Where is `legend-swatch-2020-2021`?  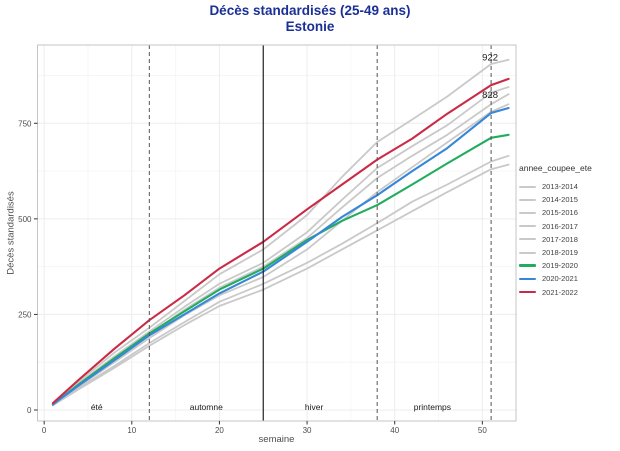
legend-swatch-2020-2021 is located at coordinates (527, 279).